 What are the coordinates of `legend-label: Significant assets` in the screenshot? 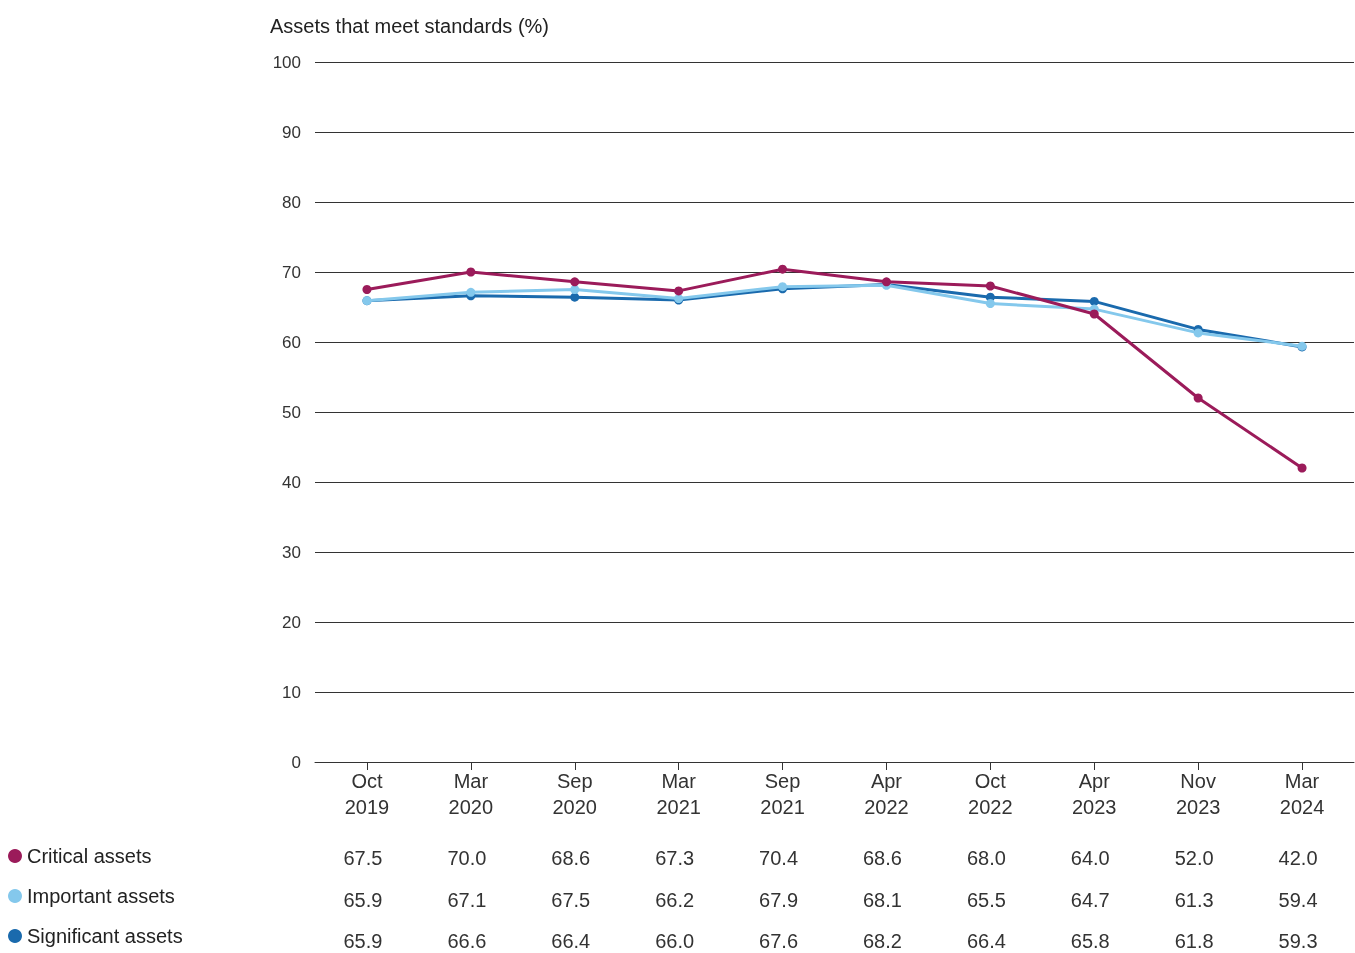 It's located at (105, 936).